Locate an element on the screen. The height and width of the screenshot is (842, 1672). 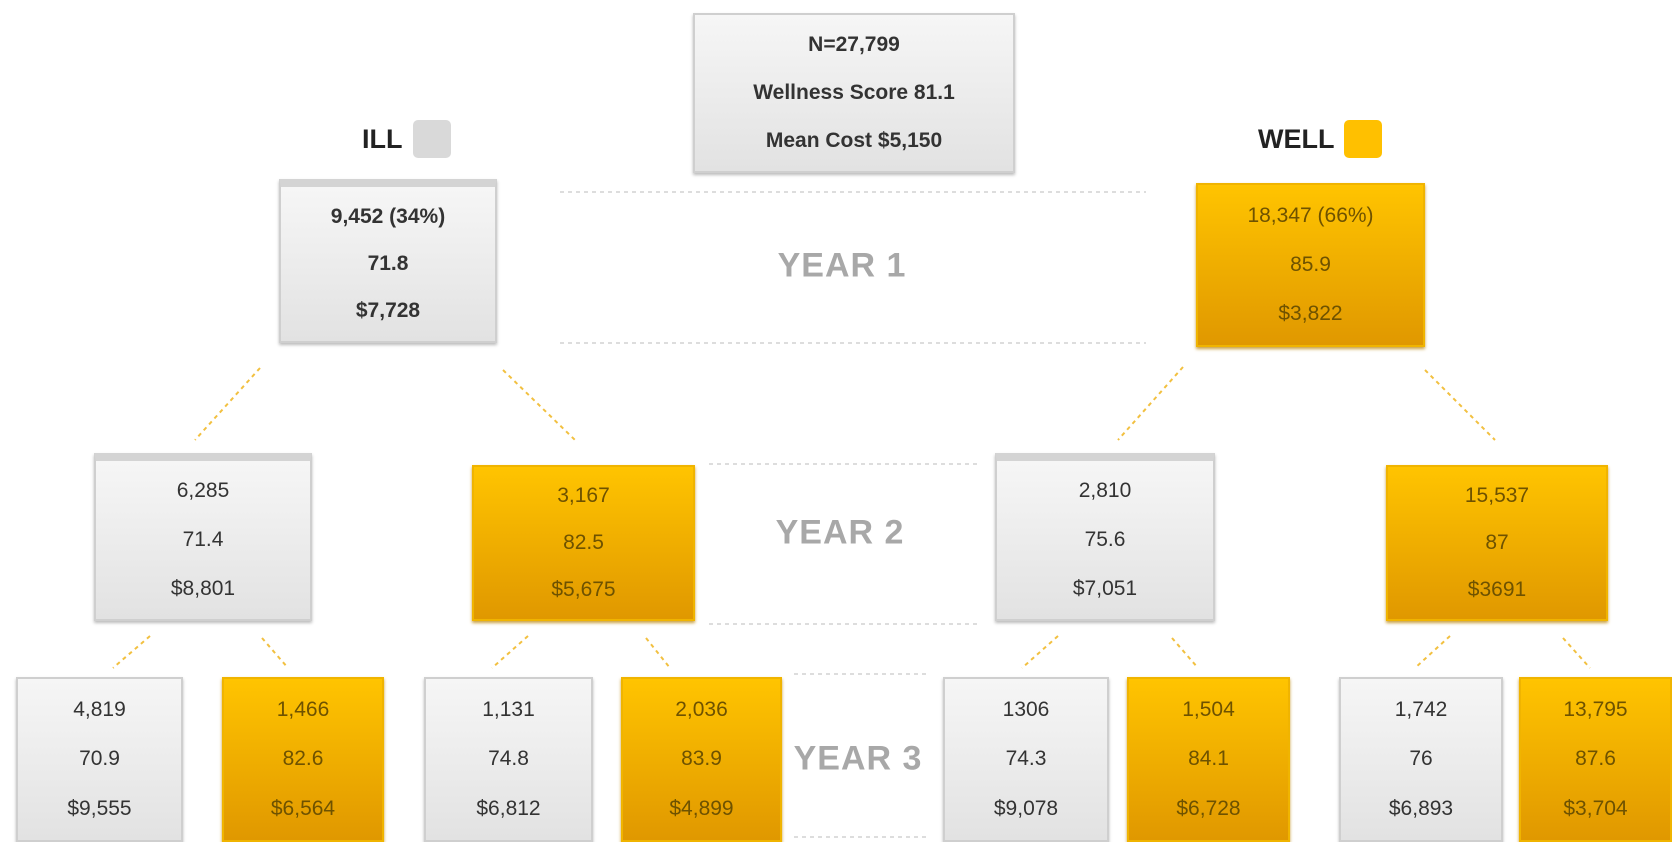
legend-item: ILL is located at coordinates (406, 139).